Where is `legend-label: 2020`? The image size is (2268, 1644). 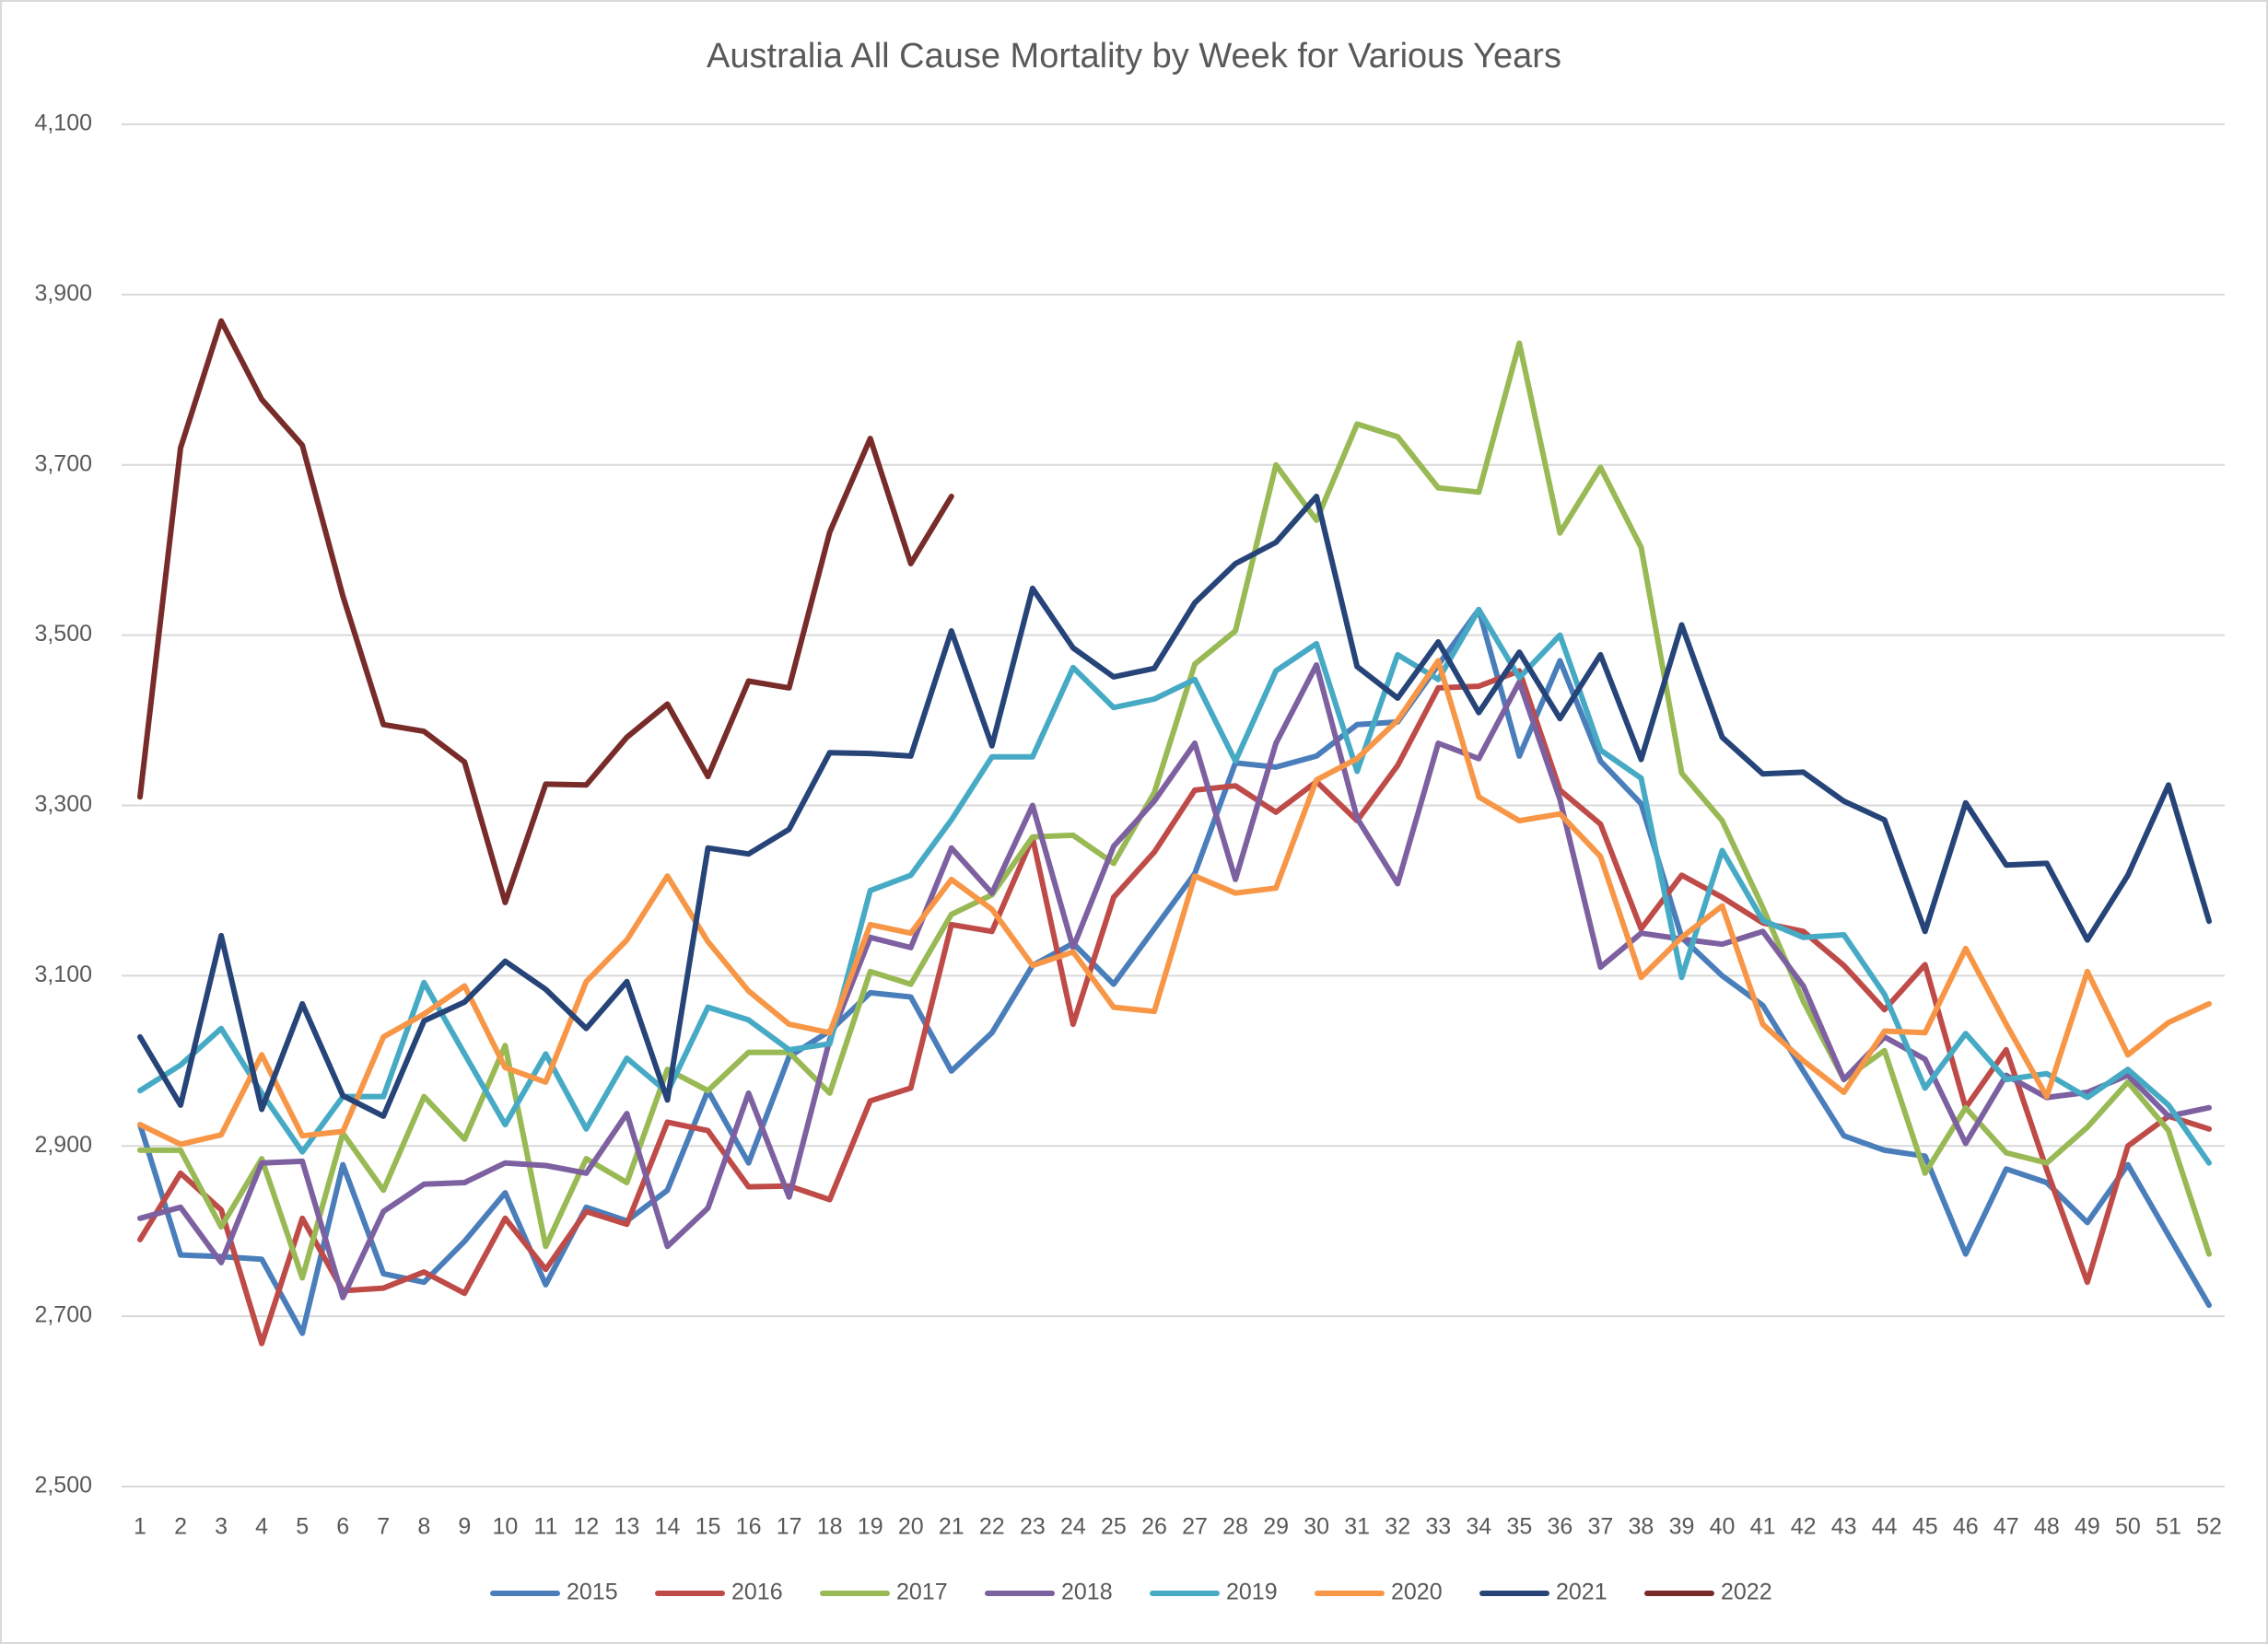 legend-label: 2020 is located at coordinates (1417, 1592).